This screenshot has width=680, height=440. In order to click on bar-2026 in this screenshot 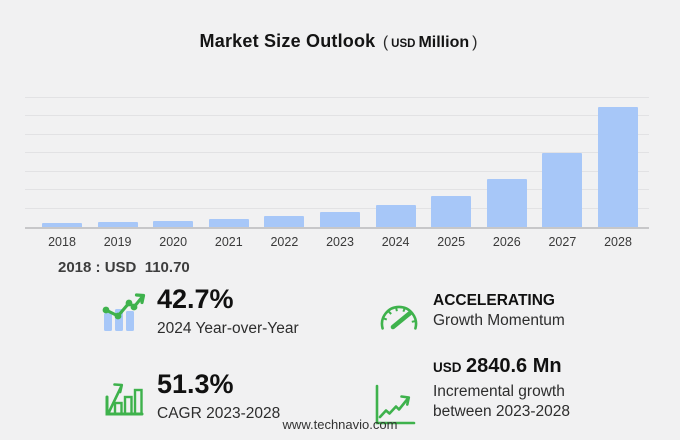, I will do `click(506, 203)`.